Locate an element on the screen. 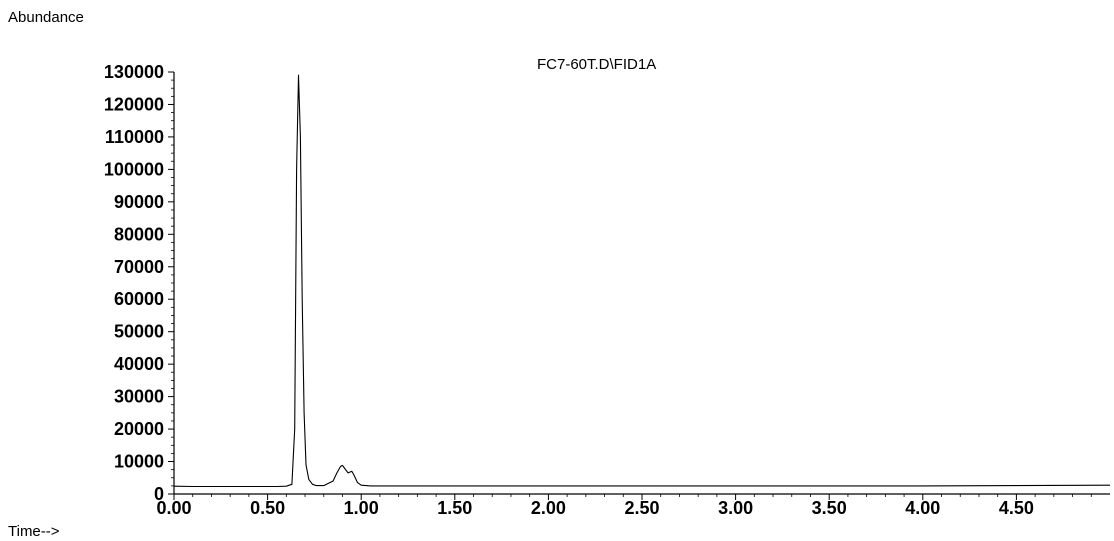  x-tick-label: 1.00 is located at coordinates (361, 508).